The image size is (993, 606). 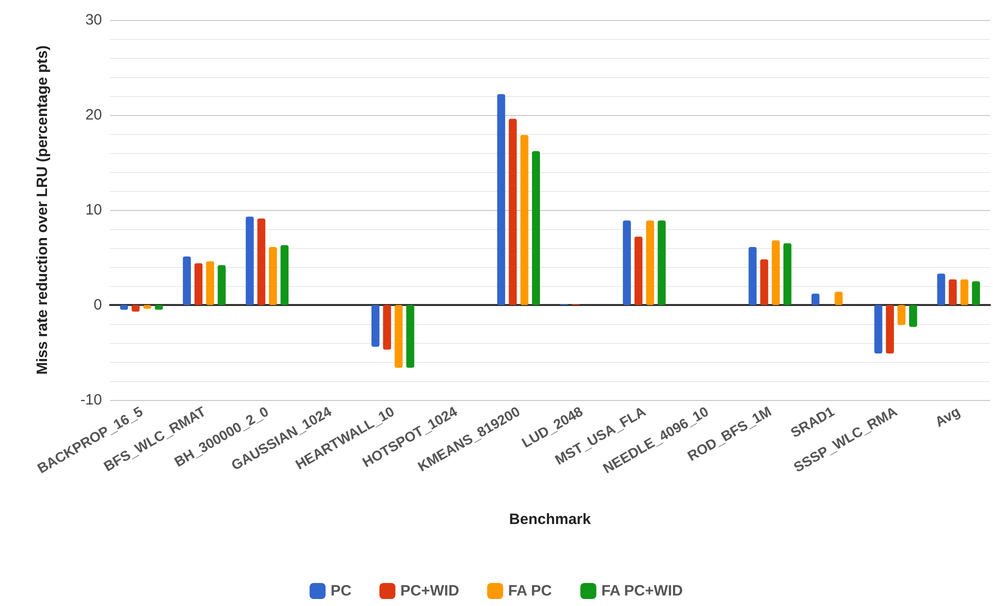 What do you see at coordinates (341, 591) in the screenshot?
I see `legend-label: PC` at bounding box center [341, 591].